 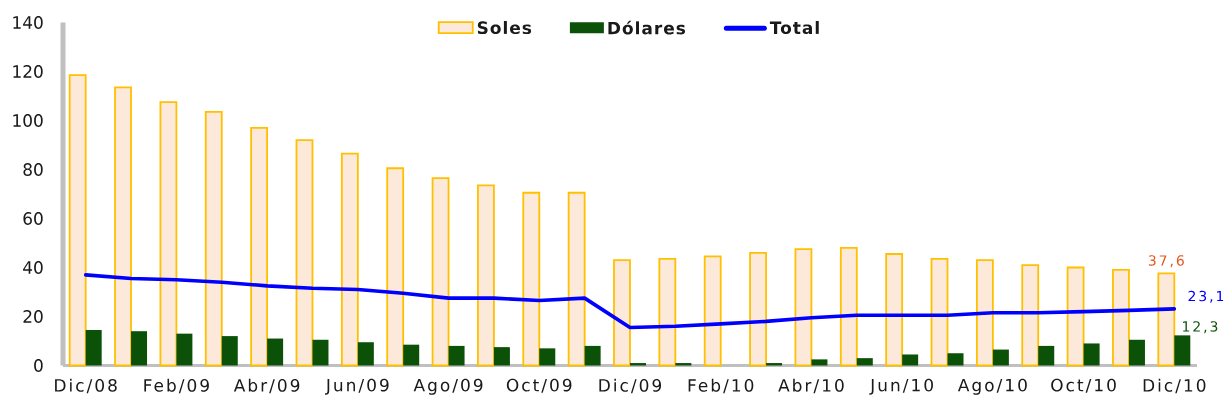 What do you see at coordinates (28, 120) in the screenshot?
I see `y-tick-label: 100` at bounding box center [28, 120].